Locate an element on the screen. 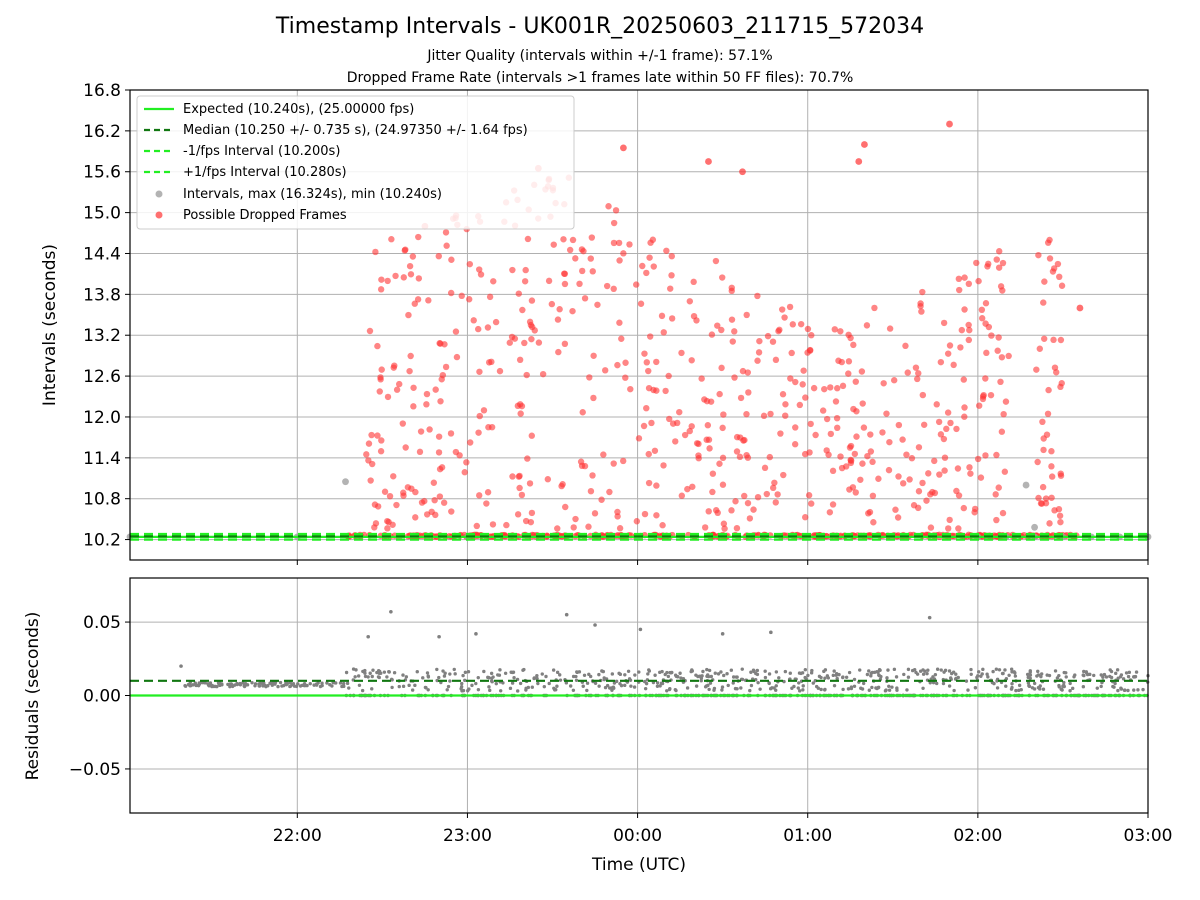  legend-box is located at coordinates (355, 162).